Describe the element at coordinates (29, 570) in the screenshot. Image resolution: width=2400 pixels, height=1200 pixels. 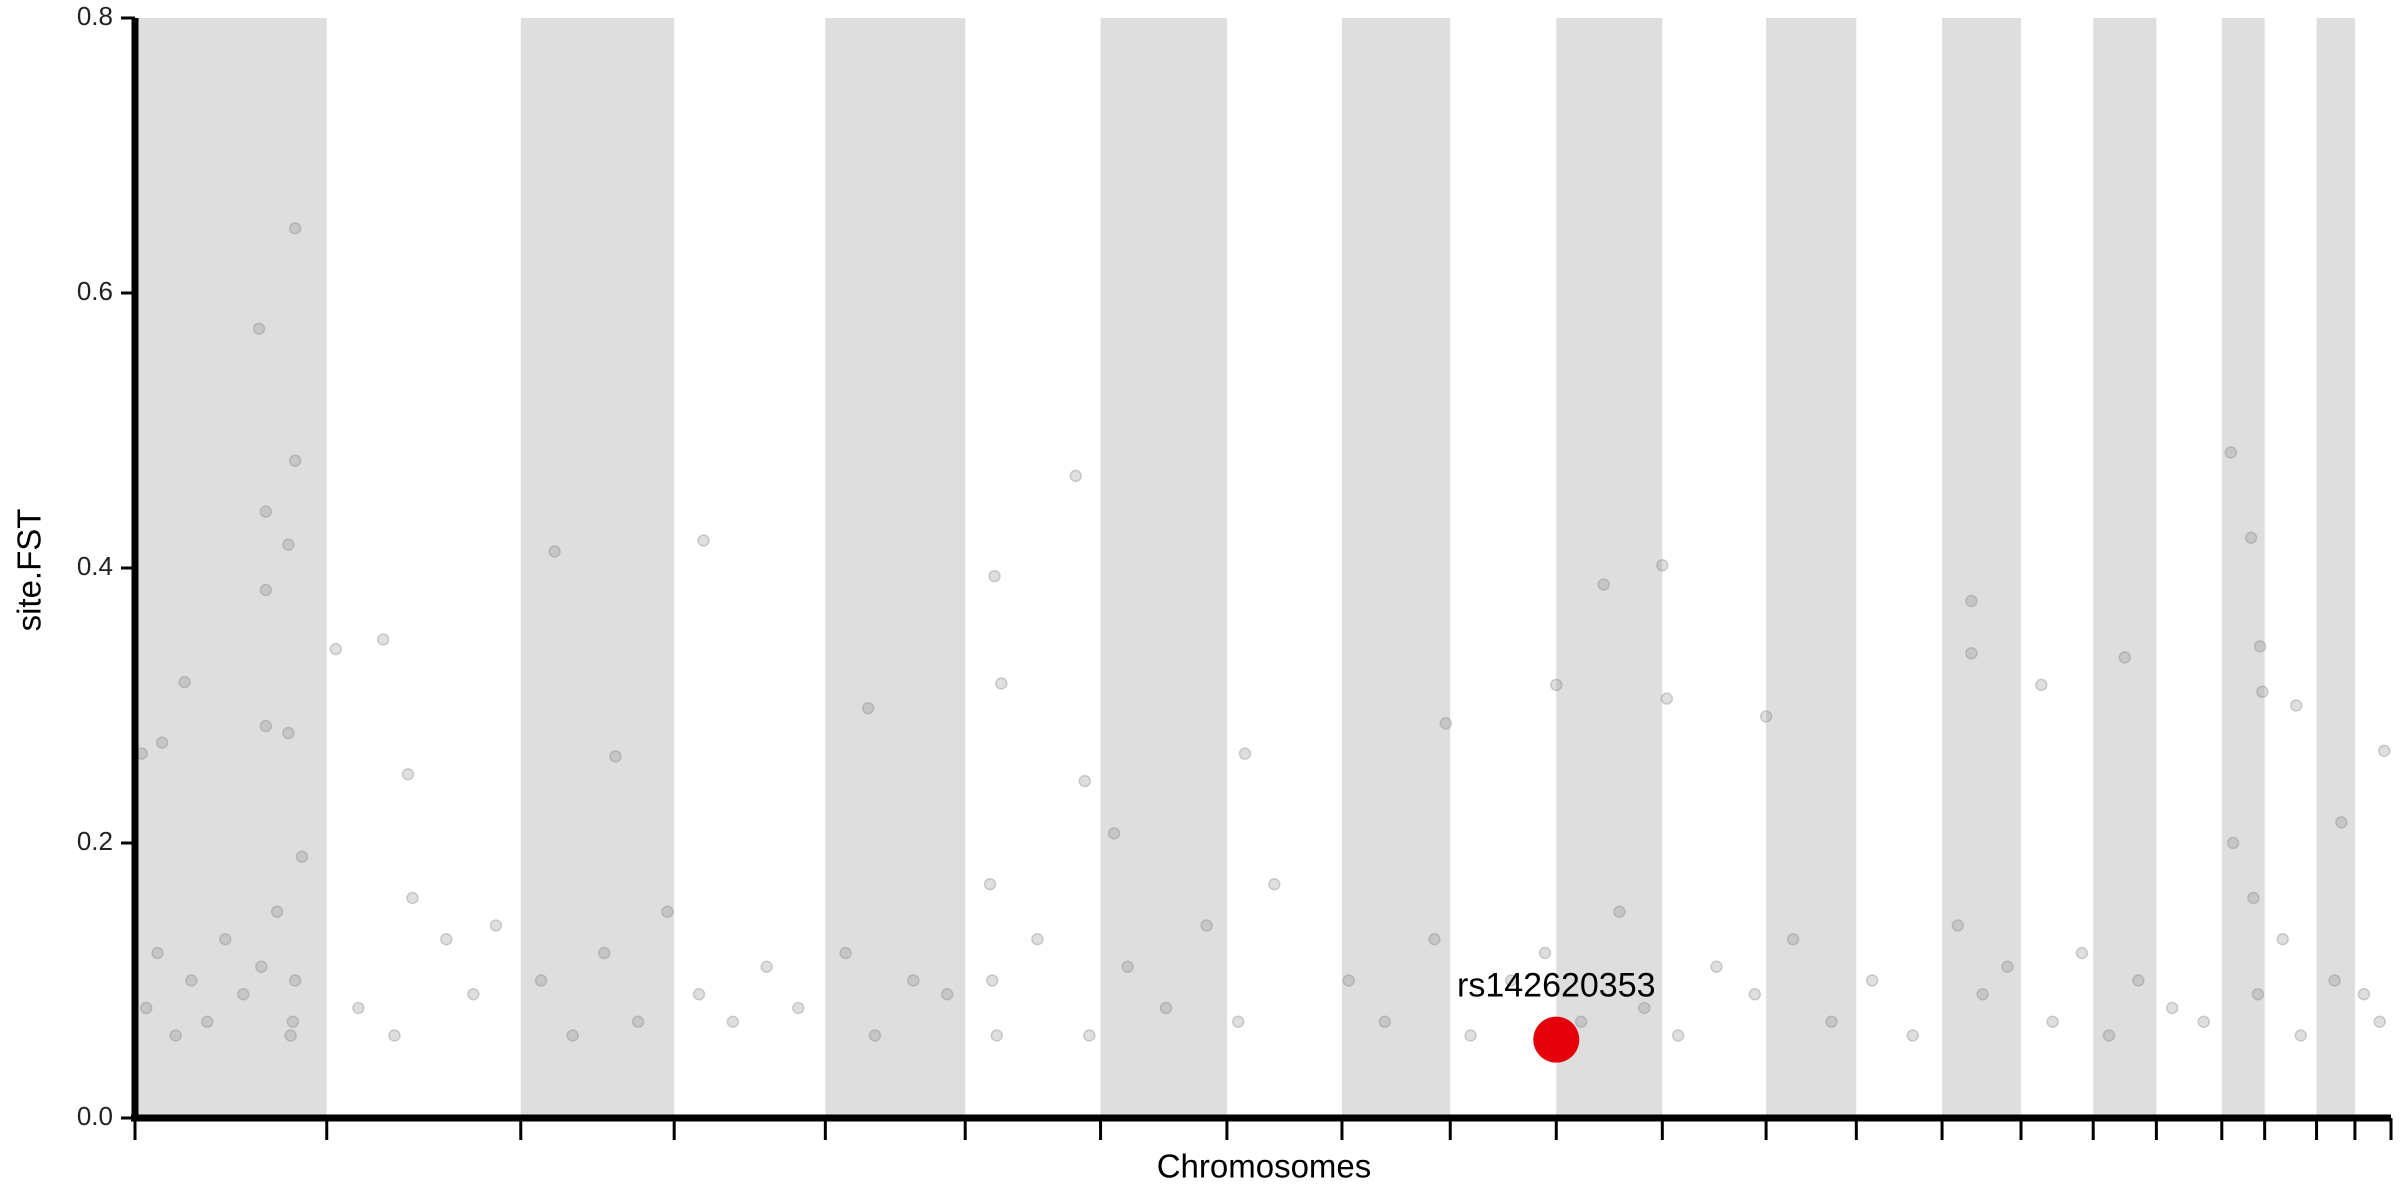
I see `y-axis-title: site.FST` at that location.